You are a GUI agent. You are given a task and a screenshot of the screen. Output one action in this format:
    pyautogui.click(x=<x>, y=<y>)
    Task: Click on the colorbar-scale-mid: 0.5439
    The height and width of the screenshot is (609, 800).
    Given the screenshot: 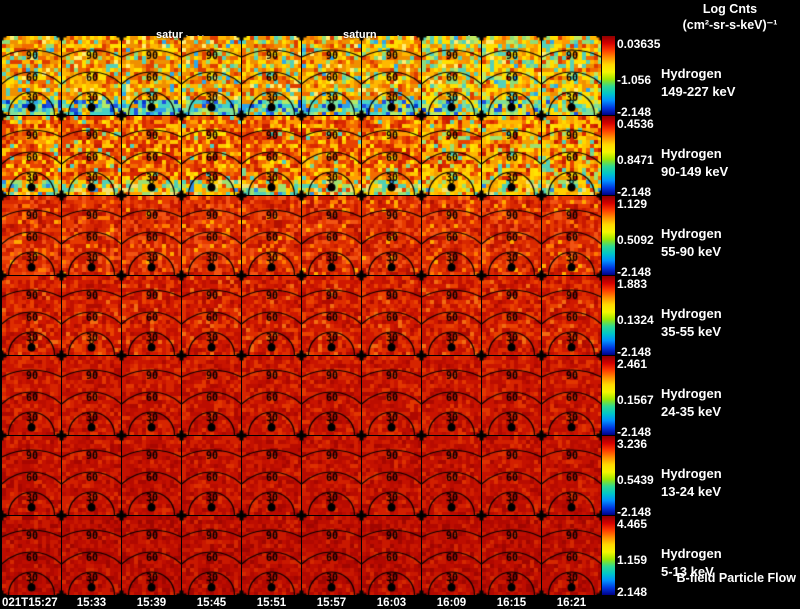 What is the action you would take?
    pyautogui.click(x=635, y=480)
    